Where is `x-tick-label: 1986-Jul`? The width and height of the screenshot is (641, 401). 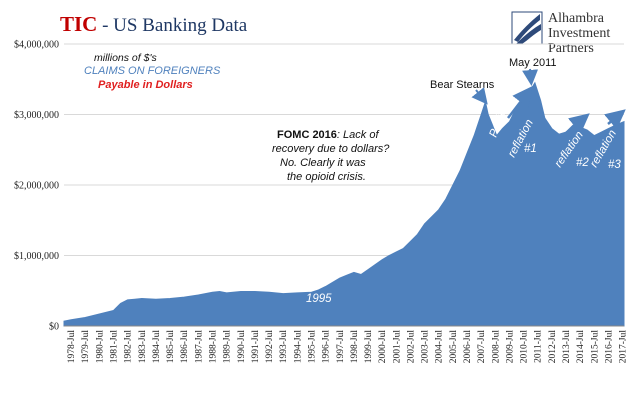 x-tick-label: 1986-Jul is located at coordinates (185, 347).